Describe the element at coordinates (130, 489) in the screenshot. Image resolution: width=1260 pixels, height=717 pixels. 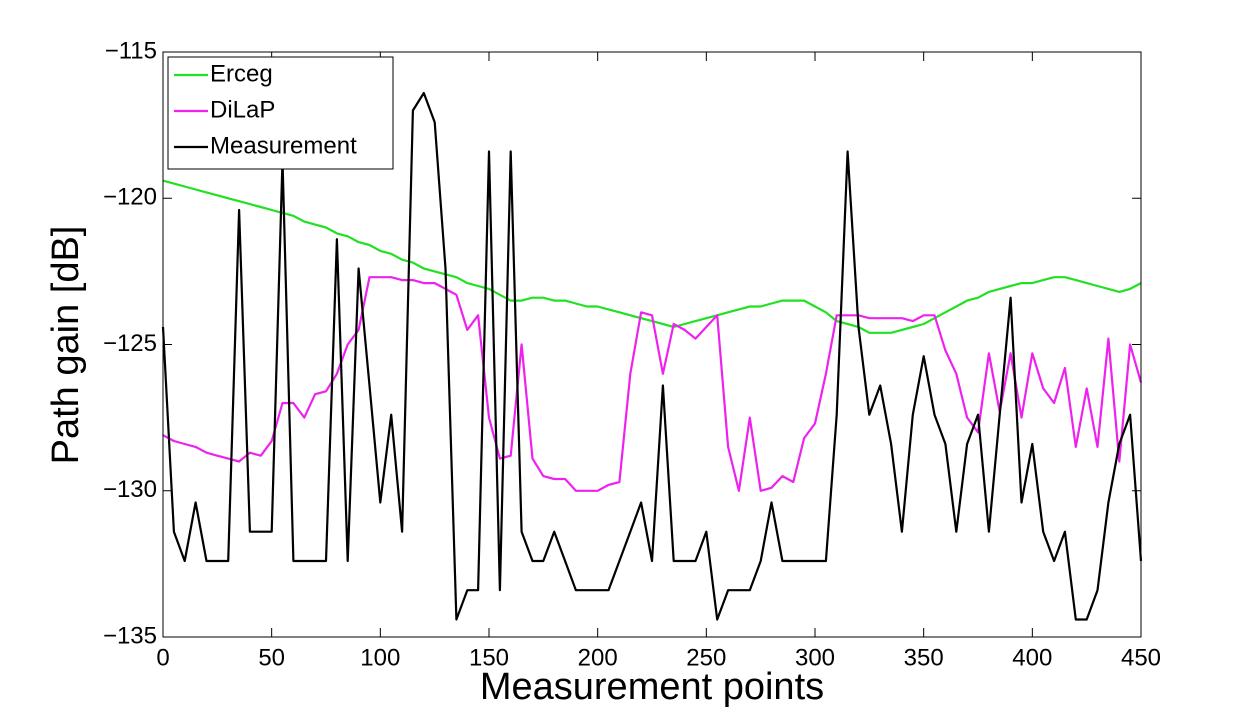
I see `y-tick-label: −130` at that location.